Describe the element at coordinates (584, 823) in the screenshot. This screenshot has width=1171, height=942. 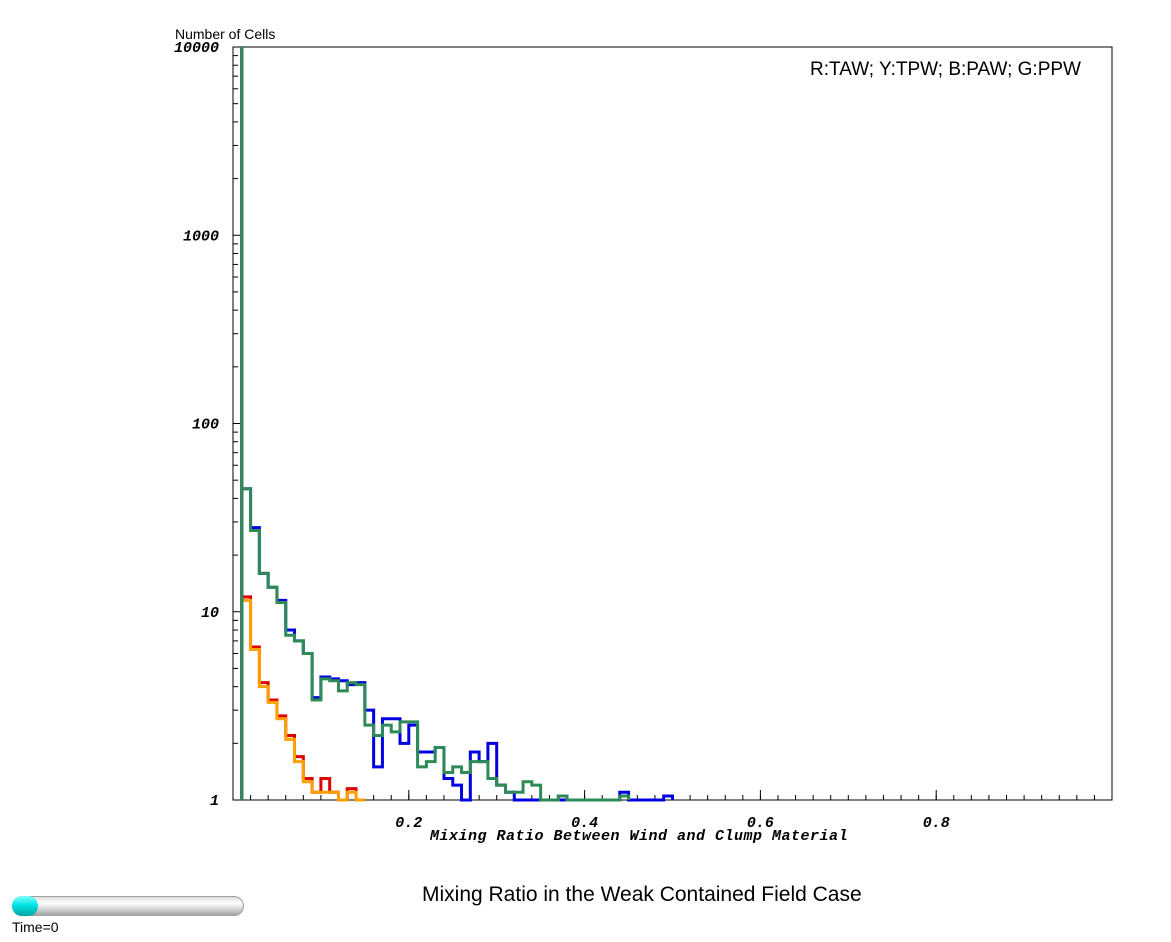
I see `x-tick-label: 0.4` at that location.